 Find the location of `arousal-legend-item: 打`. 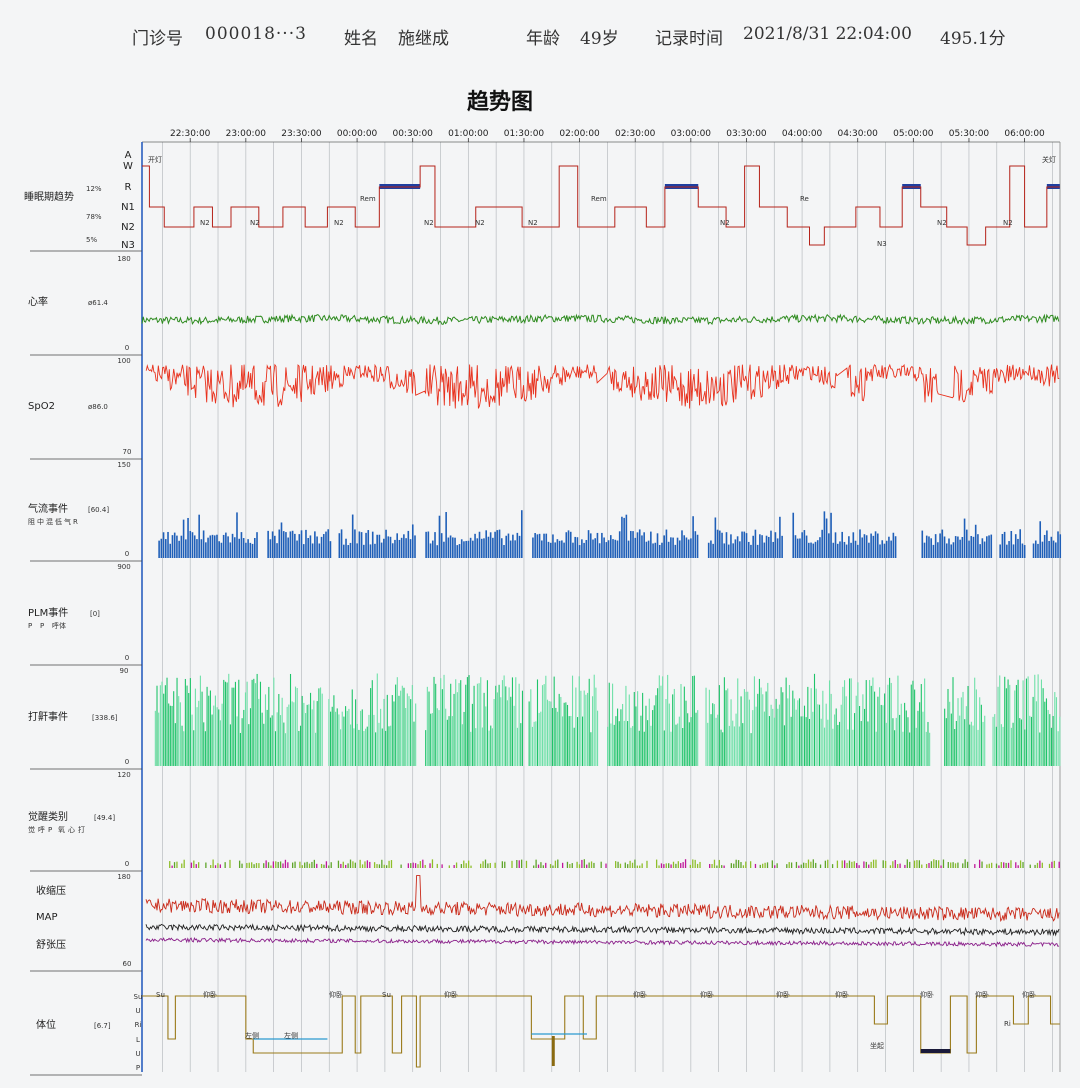

arousal-legend-item: 打 is located at coordinates (81, 829).